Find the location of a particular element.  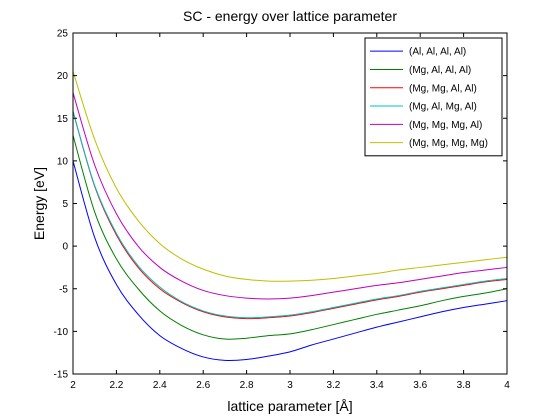

y-tick-label: 20 is located at coordinates (63, 76).